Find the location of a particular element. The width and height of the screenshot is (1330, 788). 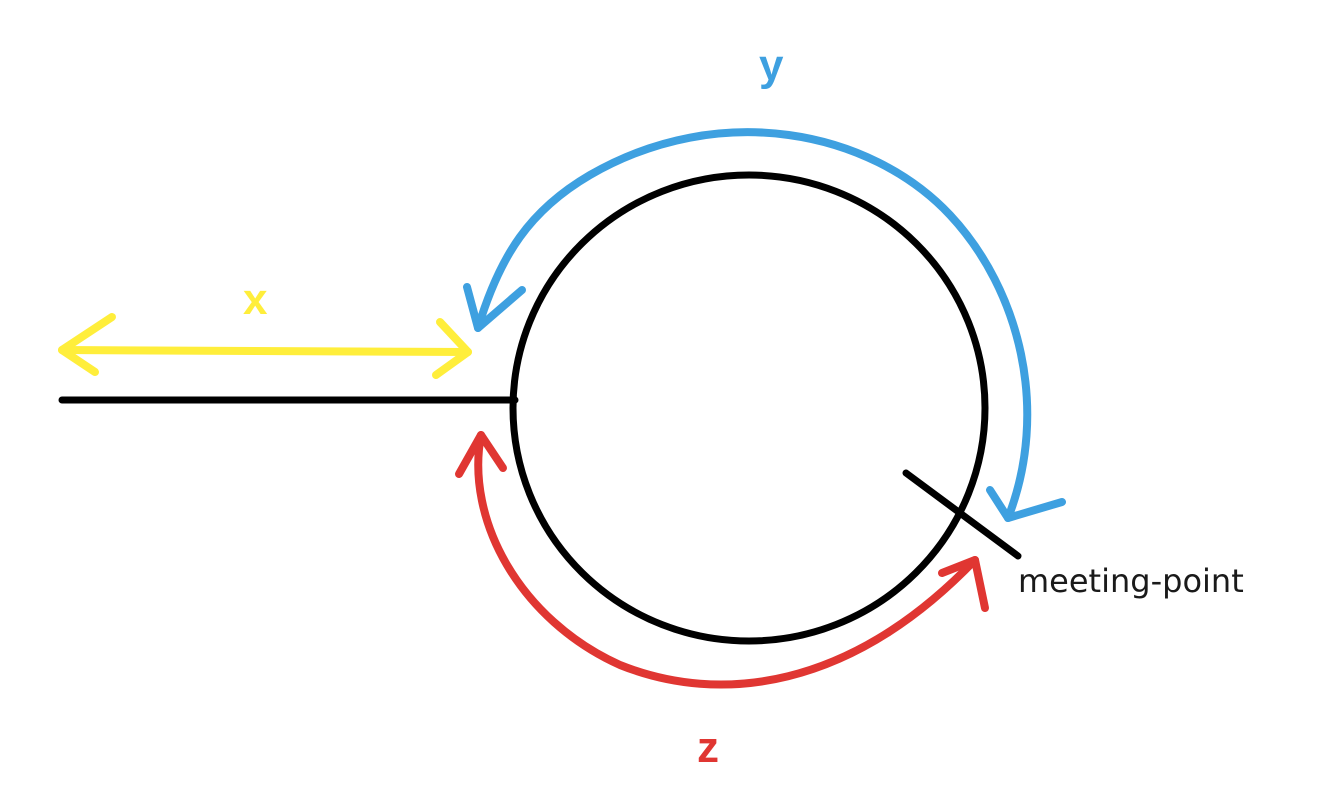

meeting-point-label: meeting-point is located at coordinates (1131, 581).